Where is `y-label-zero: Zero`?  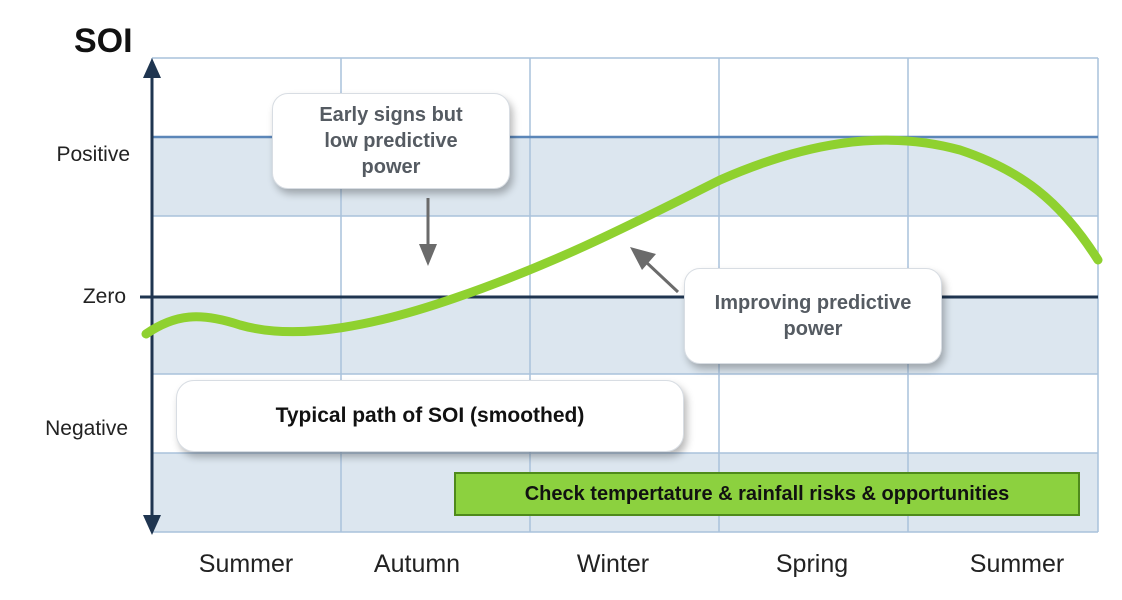
y-label-zero: Zero is located at coordinates (104, 296).